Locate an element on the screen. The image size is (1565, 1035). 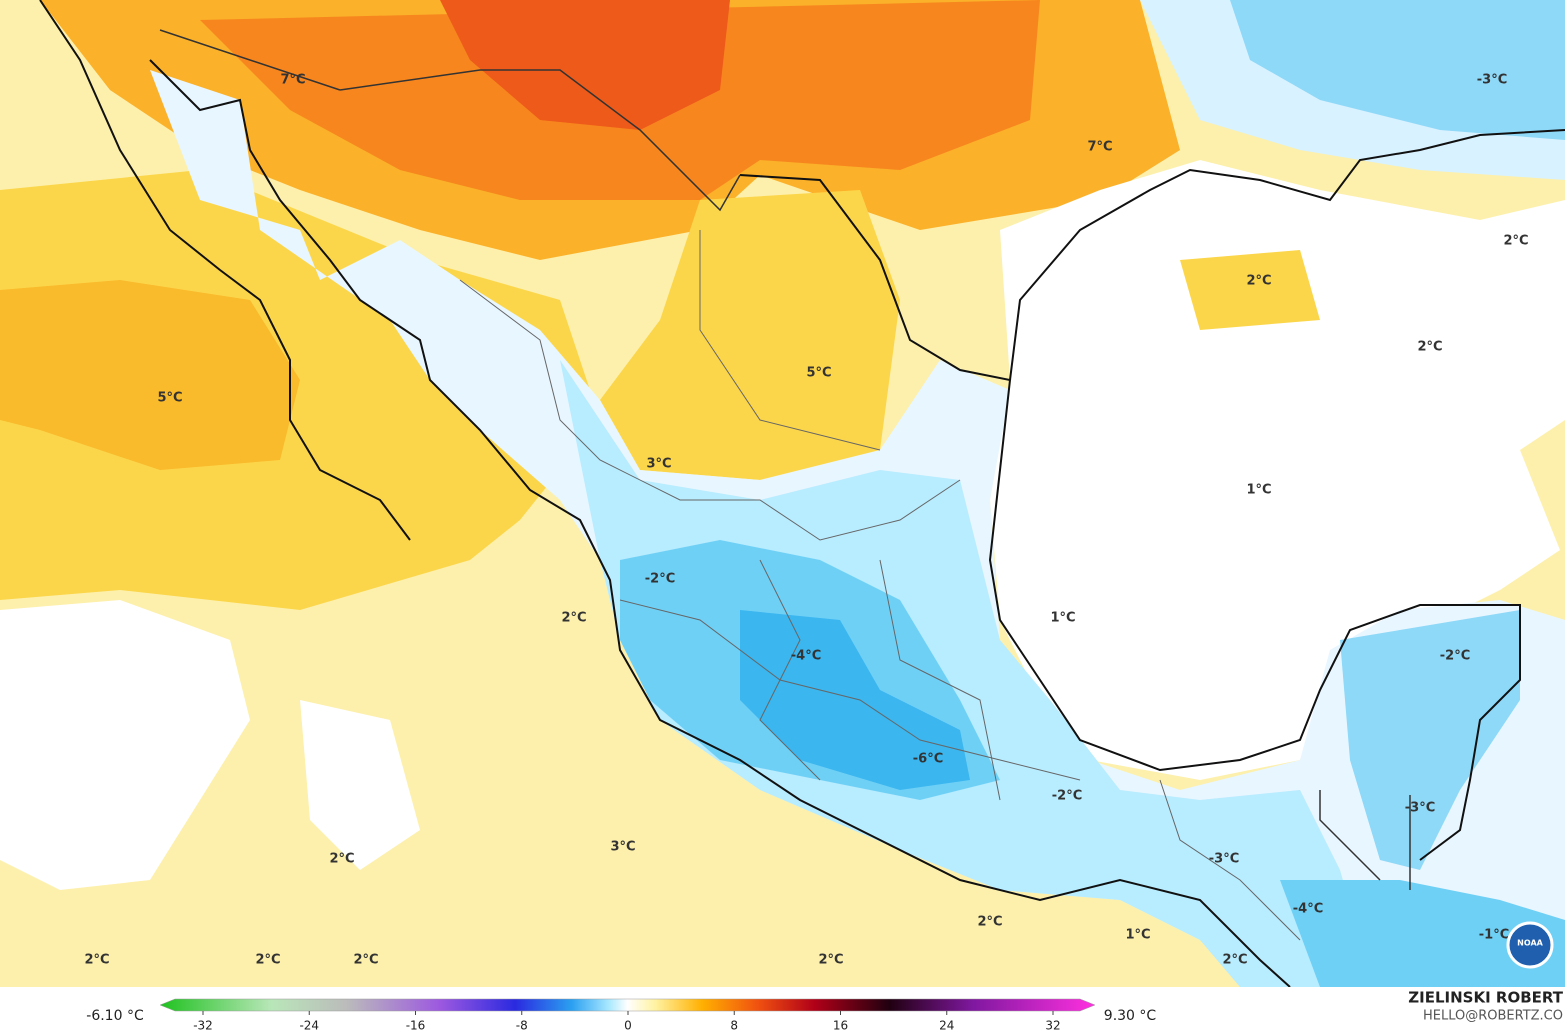
colorbar-tick-label: -32 is located at coordinates (203, 1026).